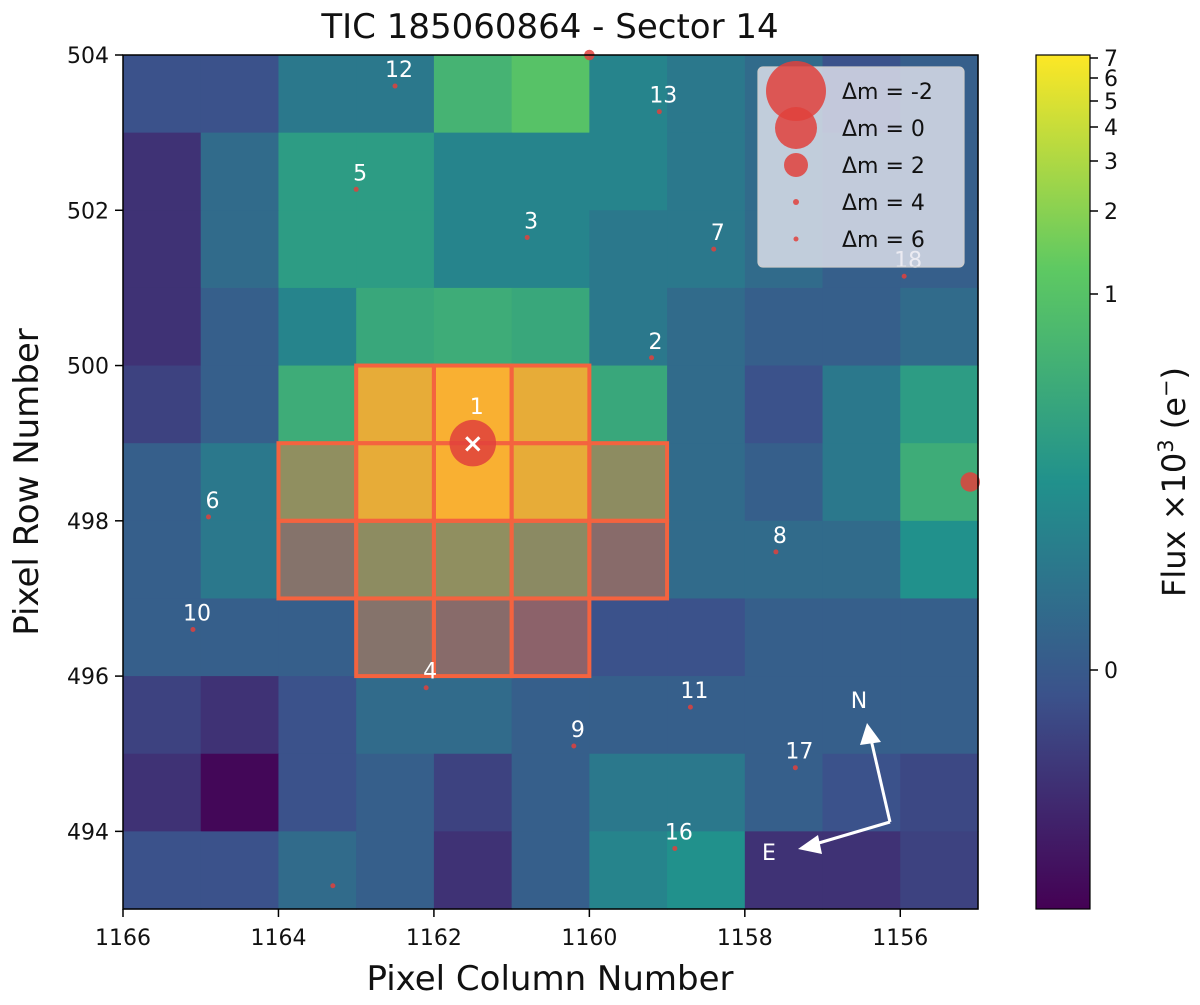 This screenshot has width=1200, height=1005. I want to click on colorbar, so click(1063, 482).